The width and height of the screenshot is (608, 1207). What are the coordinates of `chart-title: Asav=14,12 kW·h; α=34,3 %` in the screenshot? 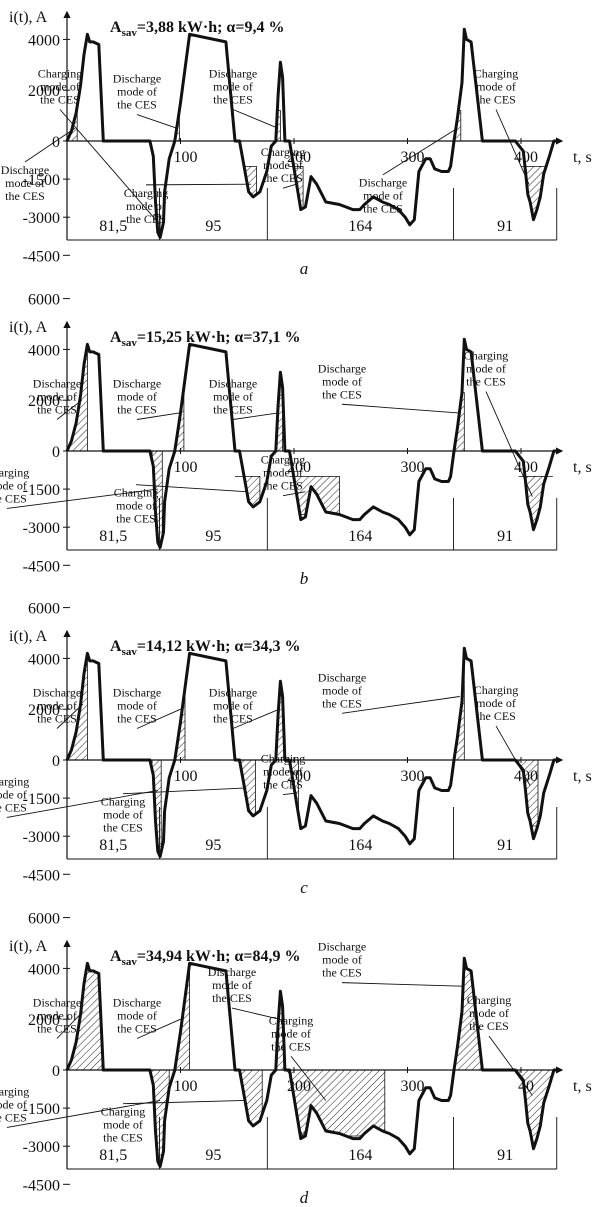 It's located at (205, 648).